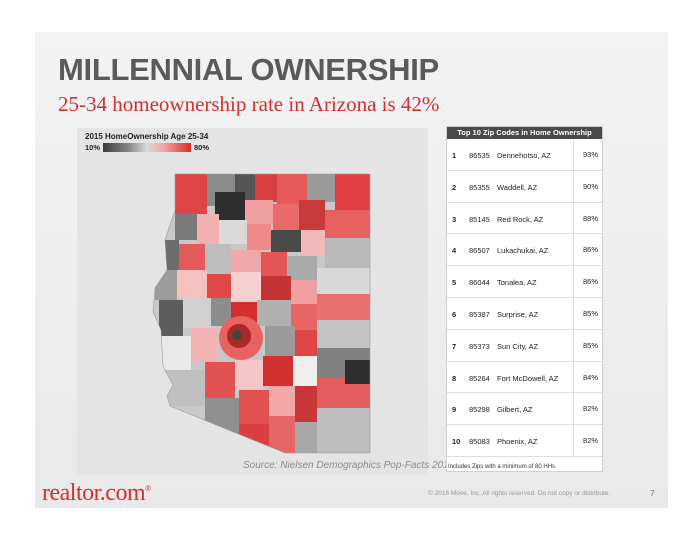  What do you see at coordinates (479, 219) in the screenshot?
I see `zip-cell: 85145` at bounding box center [479, 219].